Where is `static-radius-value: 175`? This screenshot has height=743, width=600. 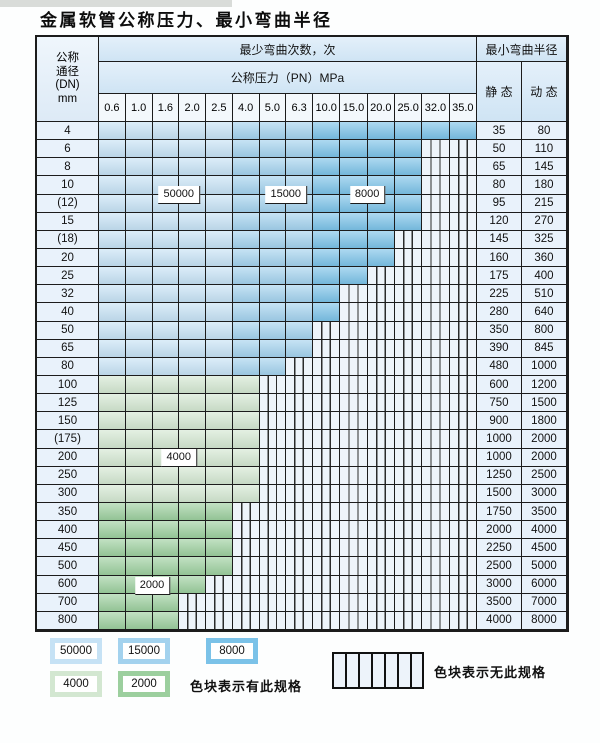
static-radius-value: 175 is located at coordinates (499, 276).